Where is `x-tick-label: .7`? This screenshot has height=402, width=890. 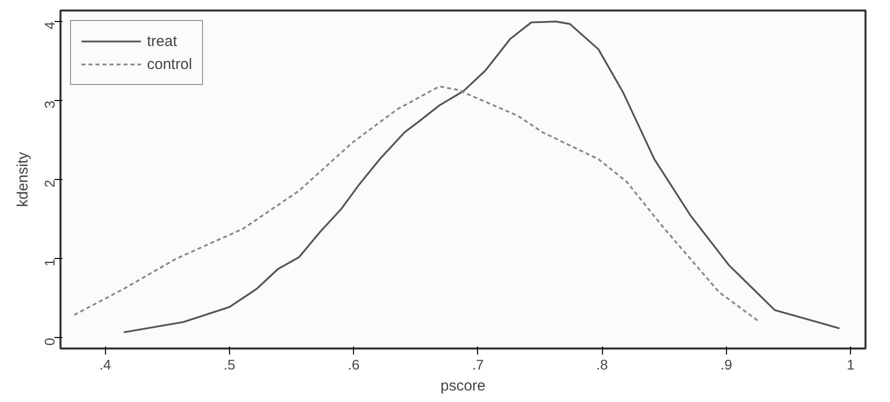 x-tick-label: .7 is located at coordinates (478, 364).